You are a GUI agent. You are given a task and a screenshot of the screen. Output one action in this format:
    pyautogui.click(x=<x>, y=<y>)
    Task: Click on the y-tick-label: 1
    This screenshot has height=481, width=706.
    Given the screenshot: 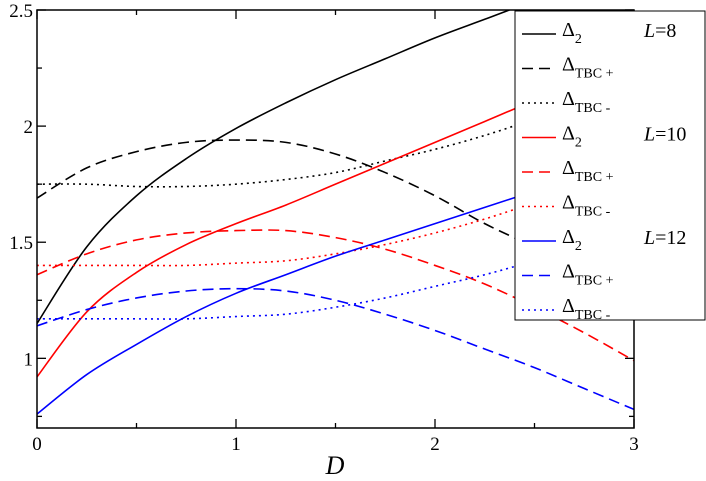 What is the action you would take?
    pyautogui.click(x=29, y=359)
    